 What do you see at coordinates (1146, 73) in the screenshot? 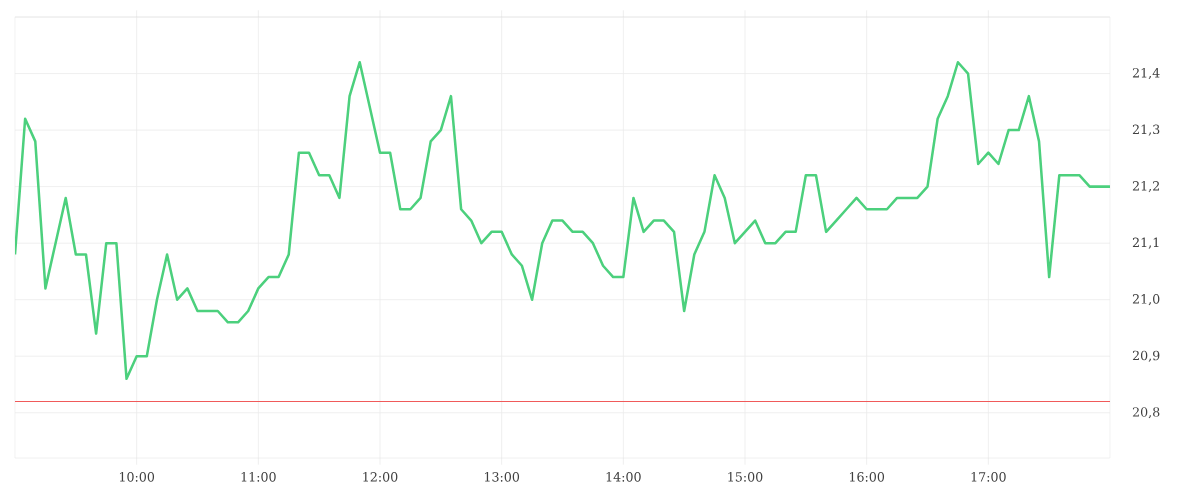
I see `y-tick-label: 21,4` at bounding box center [1146, 73].